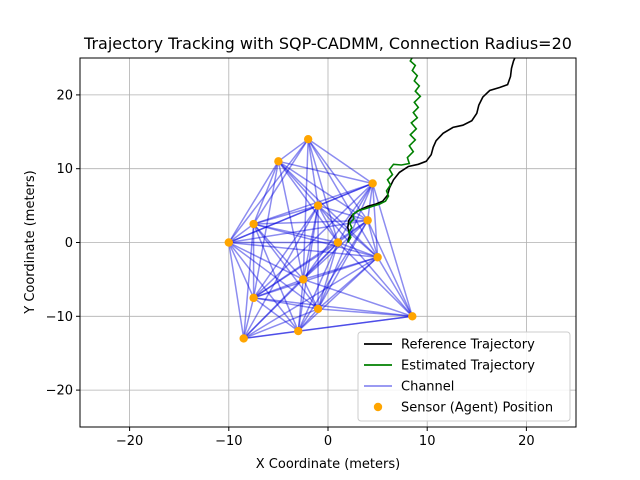  I want to click on x-tick-label: −20, so click(129, 441).